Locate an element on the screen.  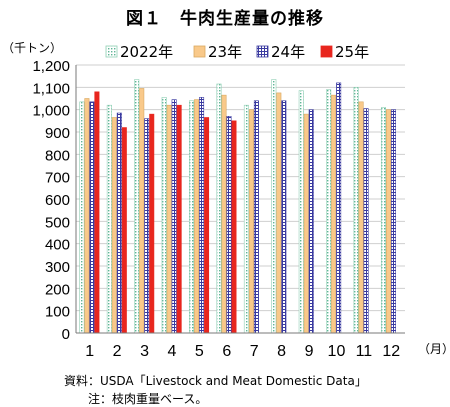
bar-24年-9 is located at coordinates (311, 221).